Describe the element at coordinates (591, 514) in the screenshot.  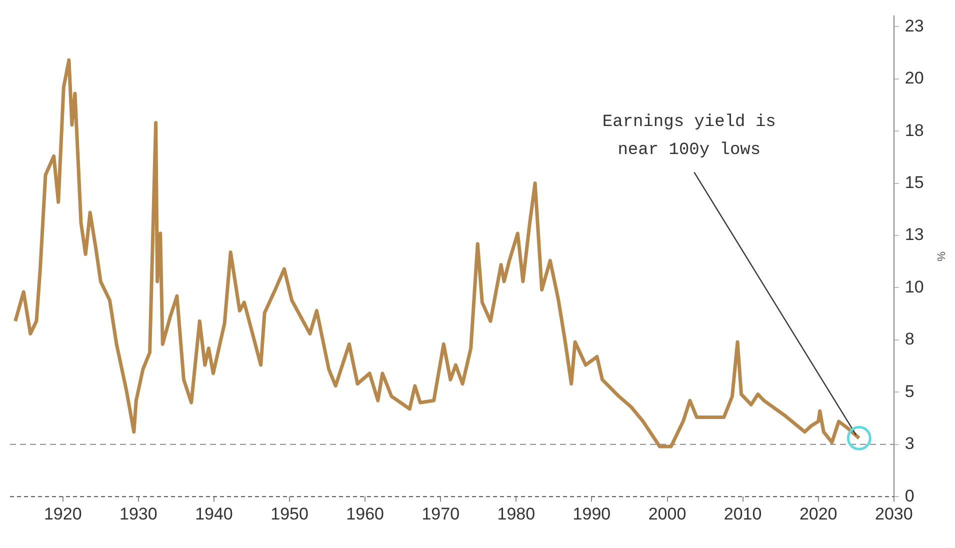
I see `x-tick-label: 1990` at that location.